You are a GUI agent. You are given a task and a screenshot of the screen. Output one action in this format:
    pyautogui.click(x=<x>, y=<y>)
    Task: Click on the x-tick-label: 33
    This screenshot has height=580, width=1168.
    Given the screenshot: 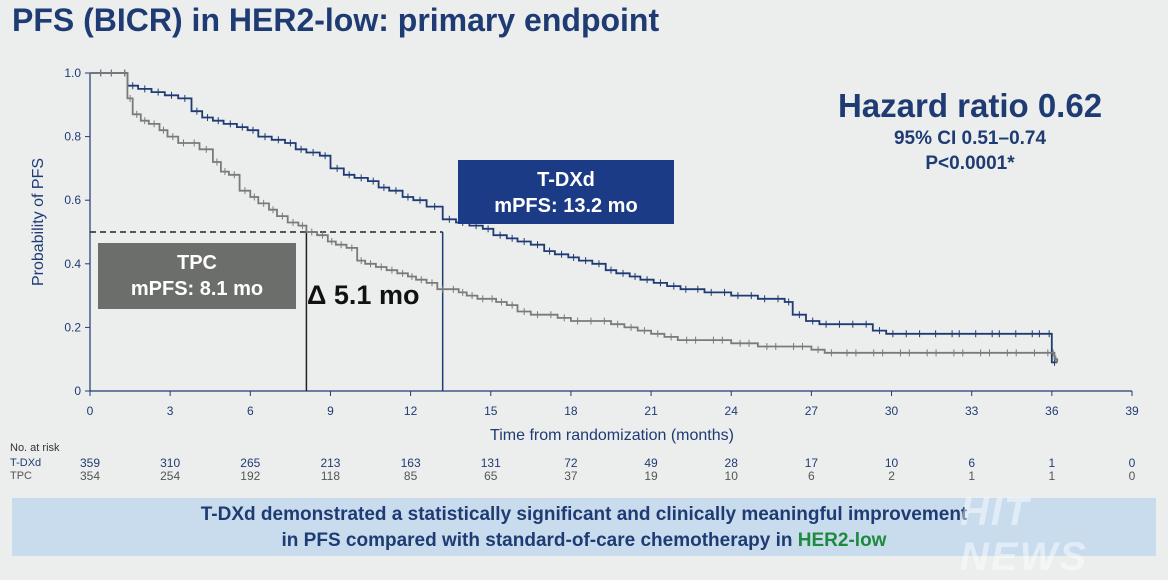 What is the action you would take?
    pyautogui.click(x=972, y=411)
    